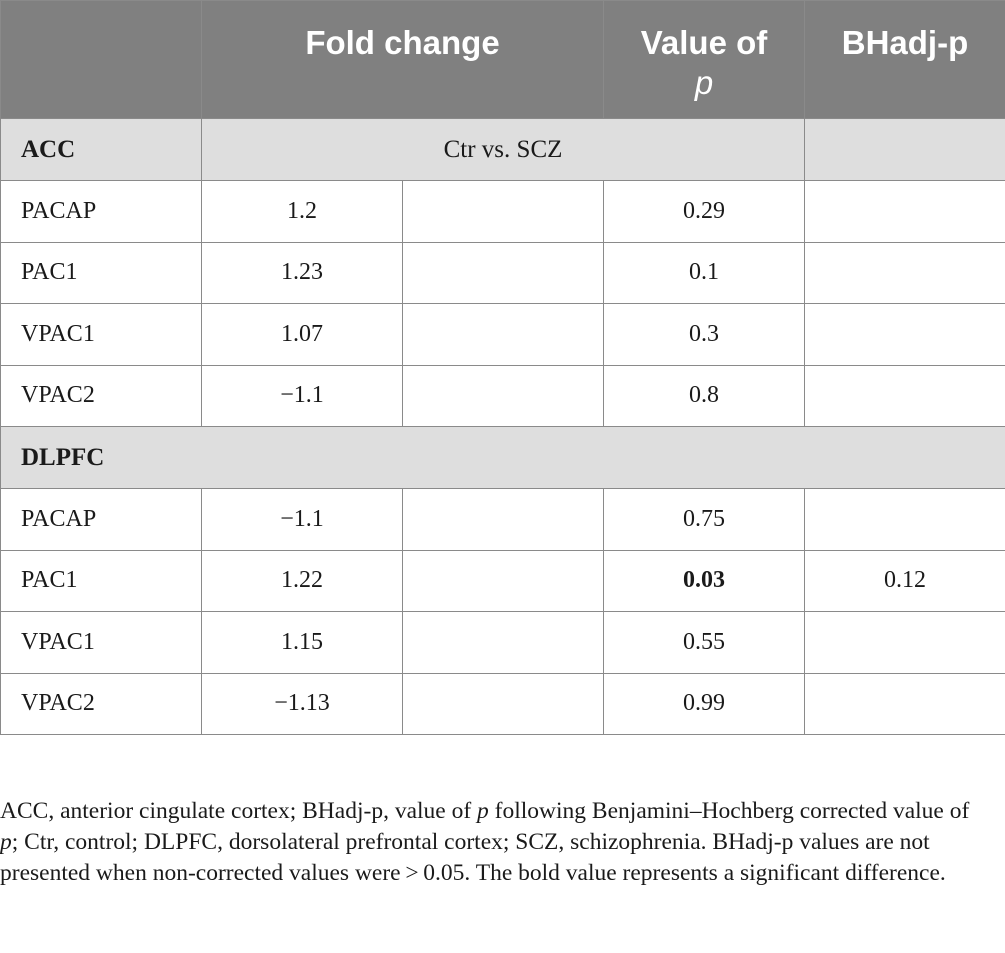 The image size is (1005, 953). Describe the element at coordinates (302, 272) in the screenshot. I see `fold-change-cell: 1.23` at that location.